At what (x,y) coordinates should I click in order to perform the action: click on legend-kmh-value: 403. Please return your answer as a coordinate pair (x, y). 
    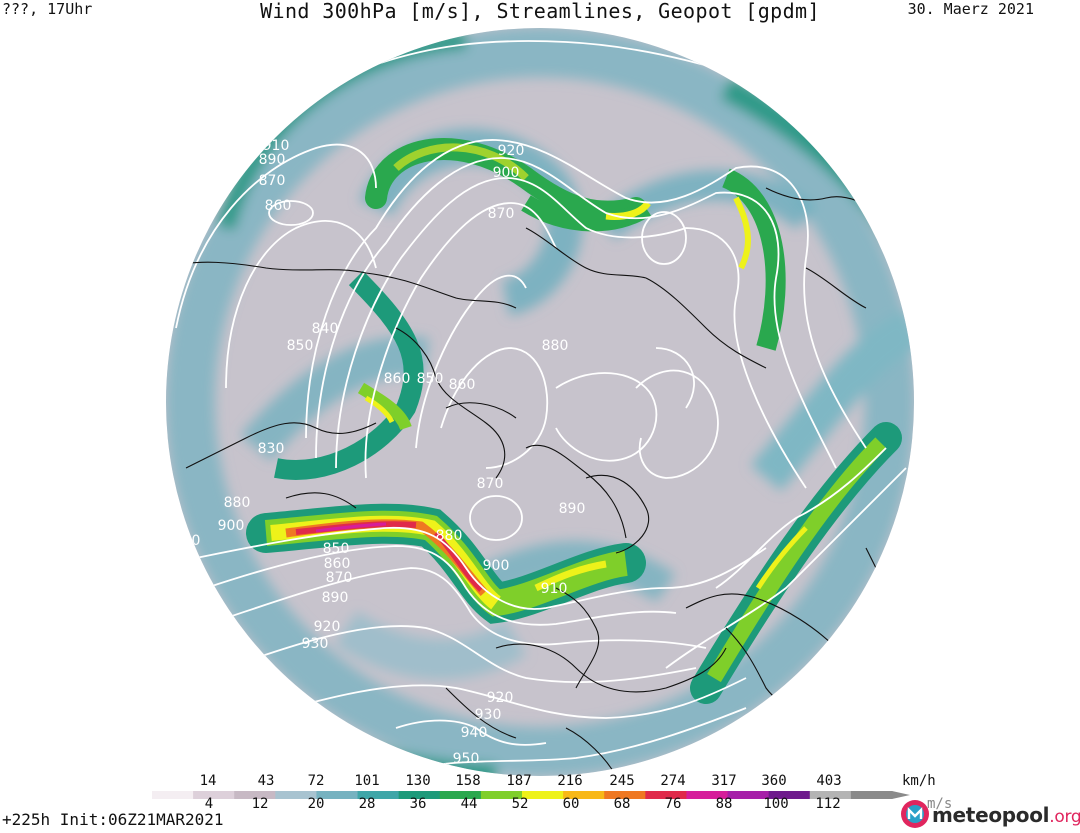
    Looking at the image, I should click on (829, 781).